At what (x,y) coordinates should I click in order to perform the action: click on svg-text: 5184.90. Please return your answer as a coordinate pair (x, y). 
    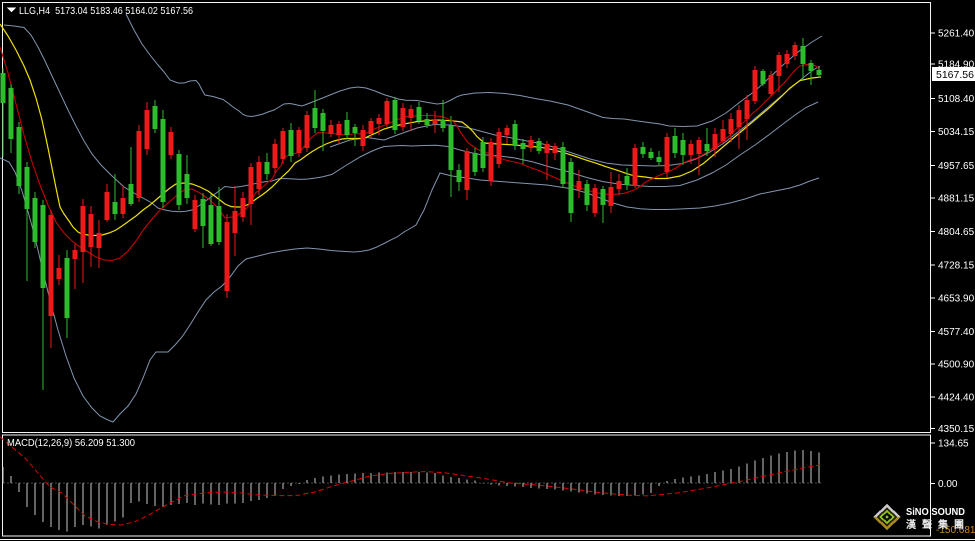
    Looking at the image, I should click on (956, 65).